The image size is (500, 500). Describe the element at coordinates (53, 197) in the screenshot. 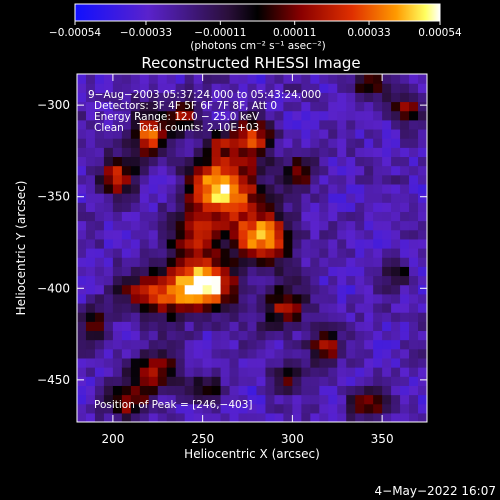

I see `y-tick-label: −350` at that location.